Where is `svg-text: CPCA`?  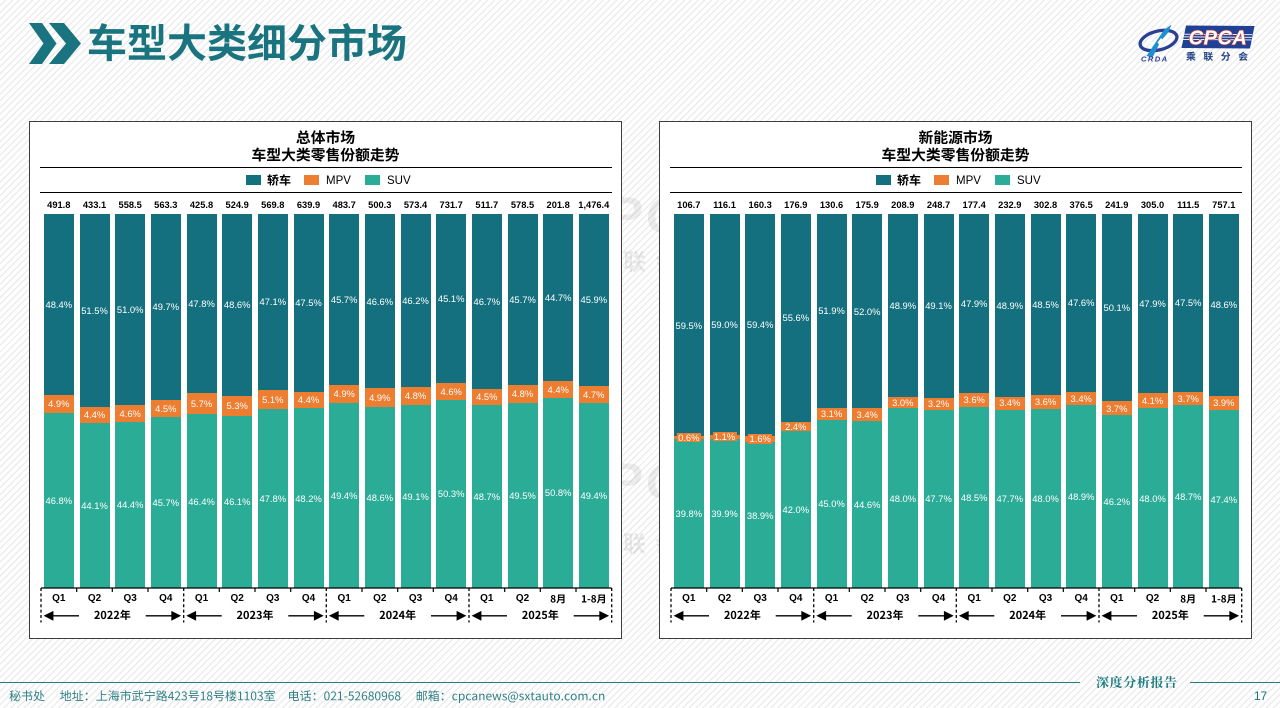
svg-text: CPCA is located at coordinates (1218, 39).